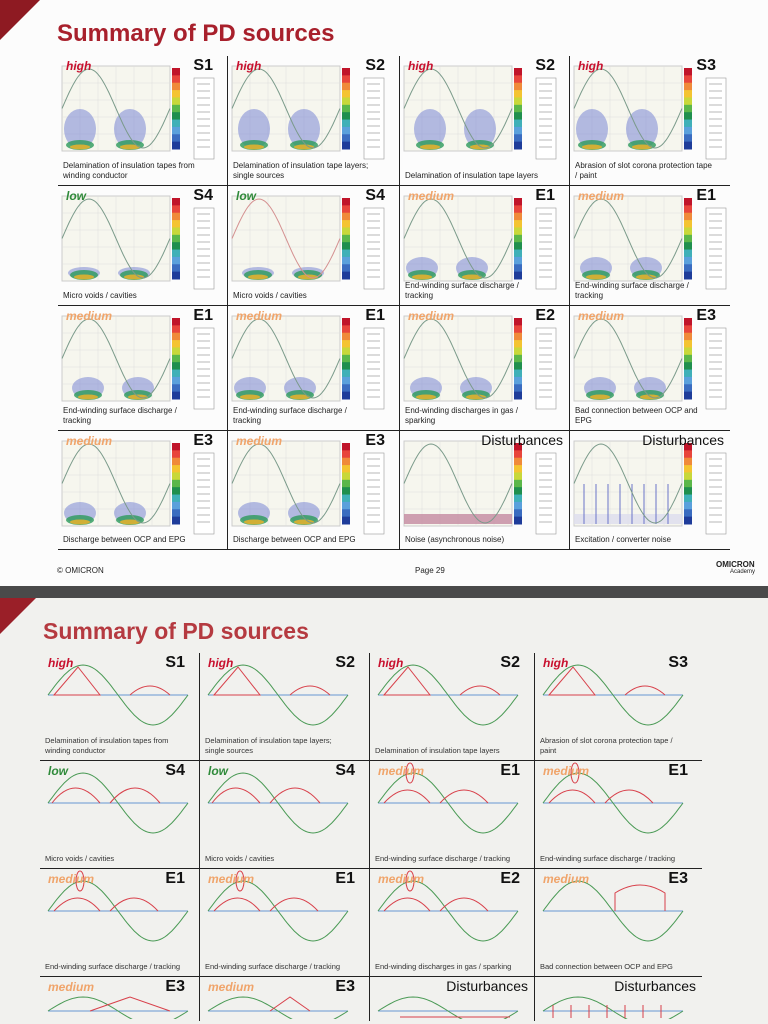 The width and height of the screenshot is (768, 1024). I want to click on slide-corner-mark, so click(20, 20).